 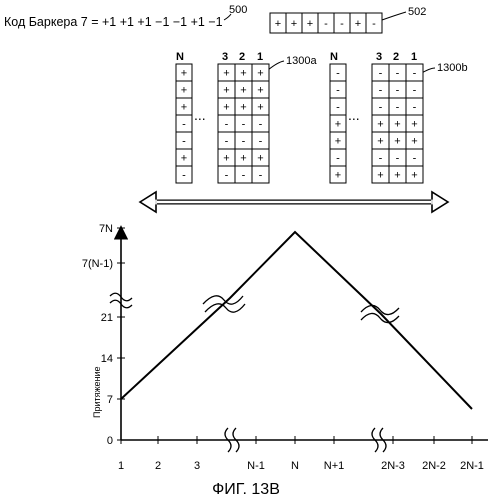 What do you see at coordinates (396, 57) in the screenshot?
I see `matrix-b-col-2-label: 2` at bounding box center [396, 57].